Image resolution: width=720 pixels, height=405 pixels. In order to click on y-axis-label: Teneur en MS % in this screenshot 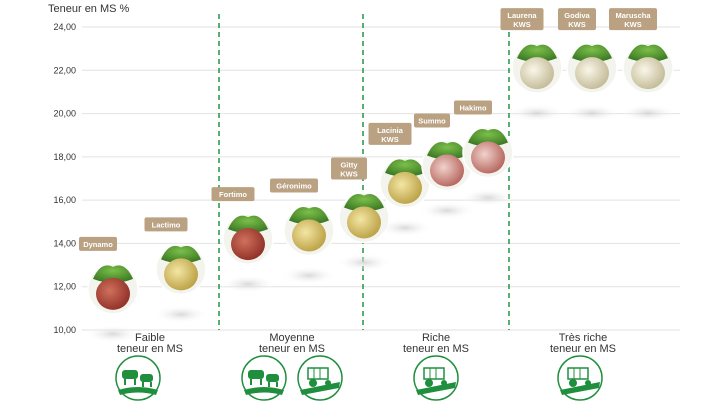, I will do `click(89, 9)`.